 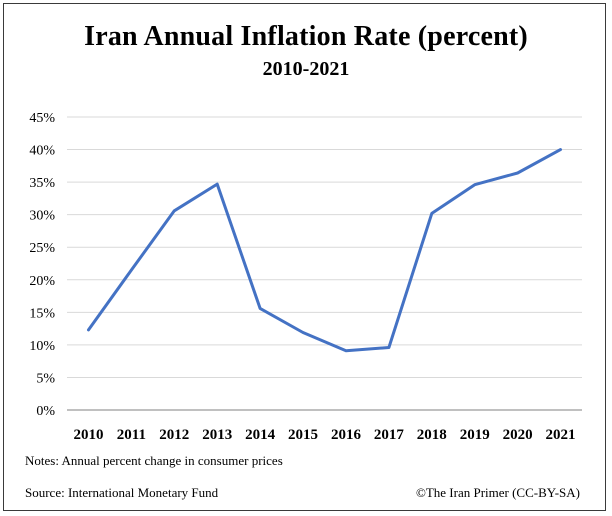 What do you see at coordinates (42, 281) in the screenshot?
I see `y-tick-label: 20%` at bounding box center [42, 281].